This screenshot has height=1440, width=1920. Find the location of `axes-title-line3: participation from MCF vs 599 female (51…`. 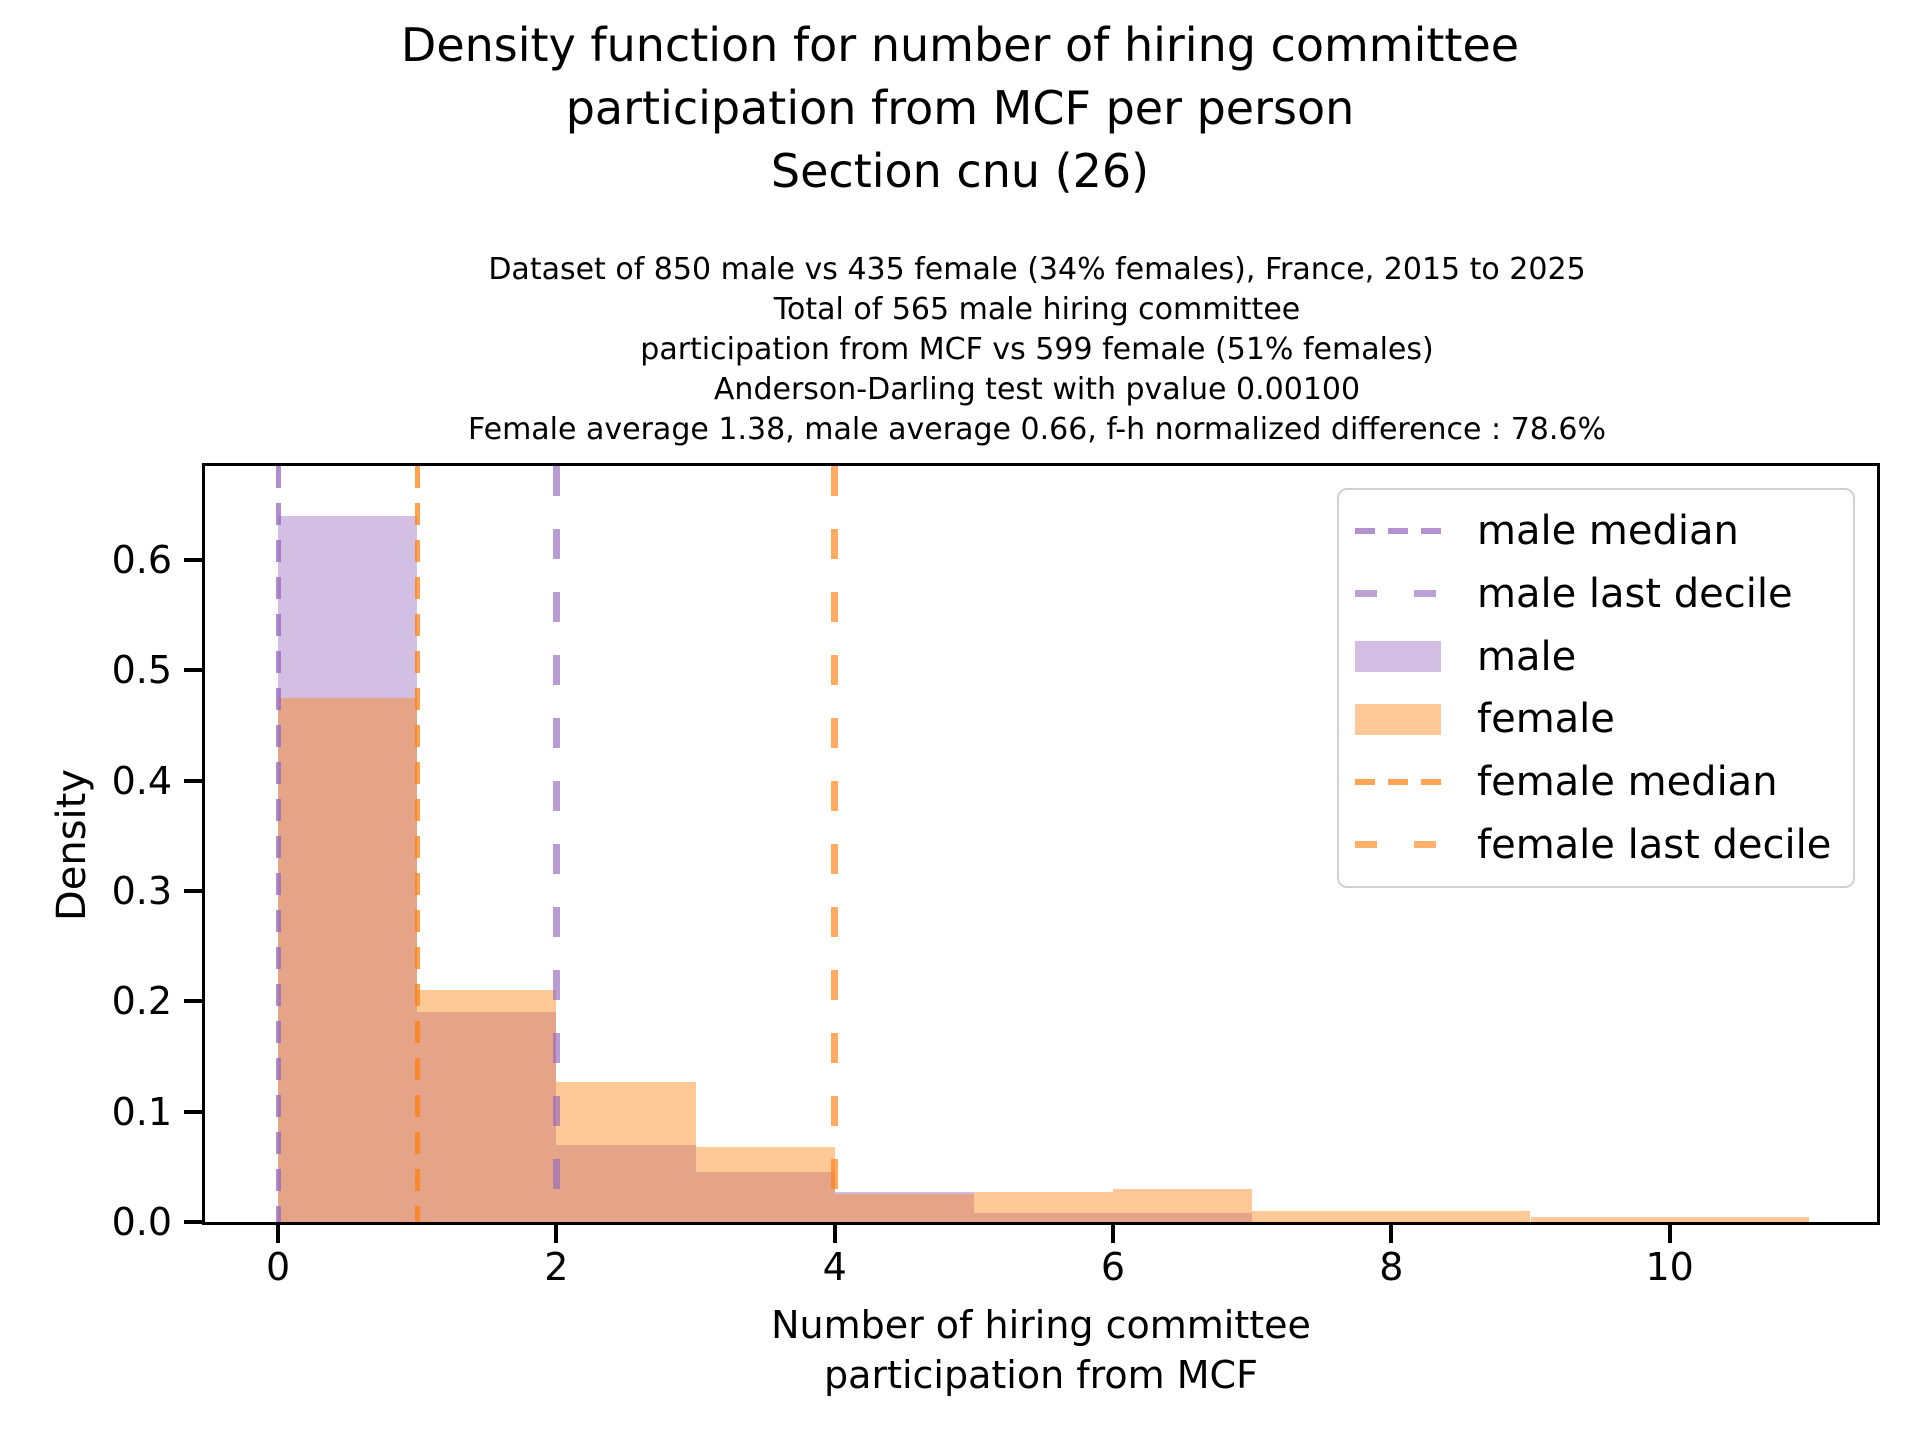

axes-title-line3: participation from MCF vs 599 female (51… is located at coordinates (1037, 349).